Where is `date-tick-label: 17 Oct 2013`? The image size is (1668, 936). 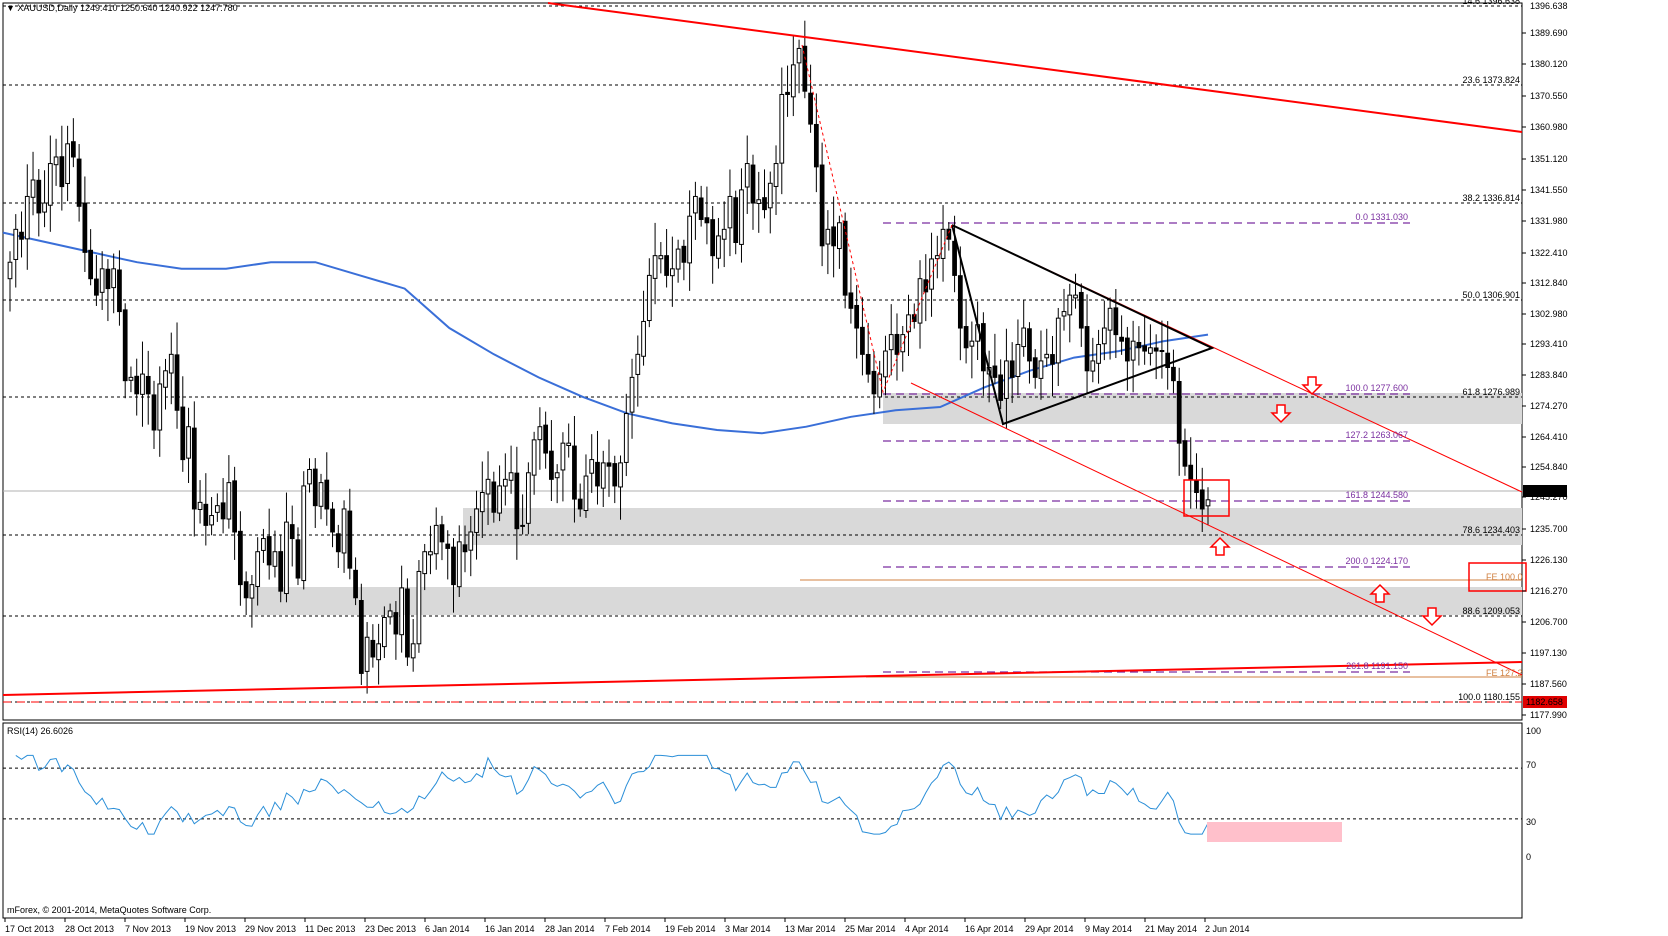
date-tick-label: 17 Oct 2013 is located at coordinates (29, 929).